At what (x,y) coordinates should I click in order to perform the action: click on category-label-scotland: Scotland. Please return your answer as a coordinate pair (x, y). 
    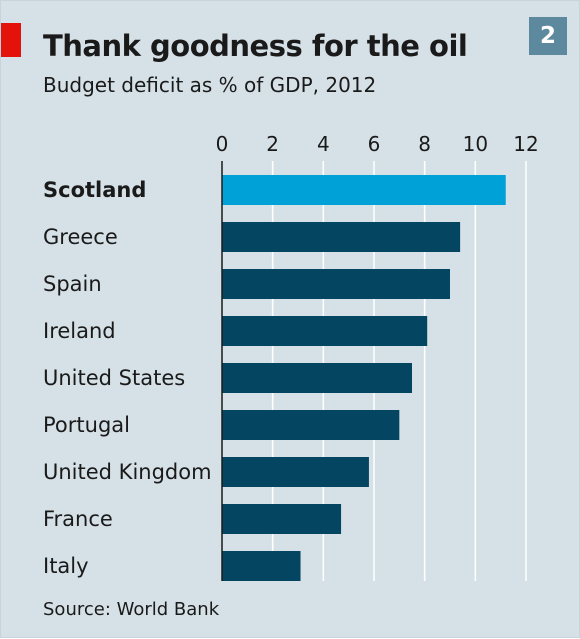
    Looking at the image, I should click on (94, 190).